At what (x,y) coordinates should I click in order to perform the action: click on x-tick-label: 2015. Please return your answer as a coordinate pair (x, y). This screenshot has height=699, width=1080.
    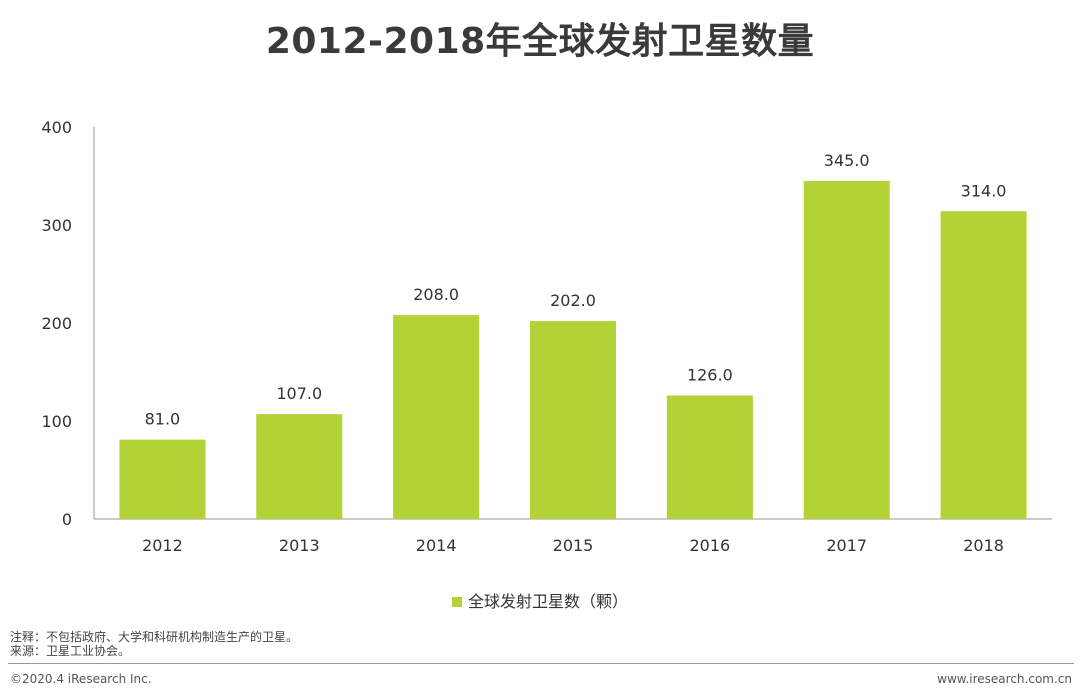
    Looking at the image, I should click on (573, 545).